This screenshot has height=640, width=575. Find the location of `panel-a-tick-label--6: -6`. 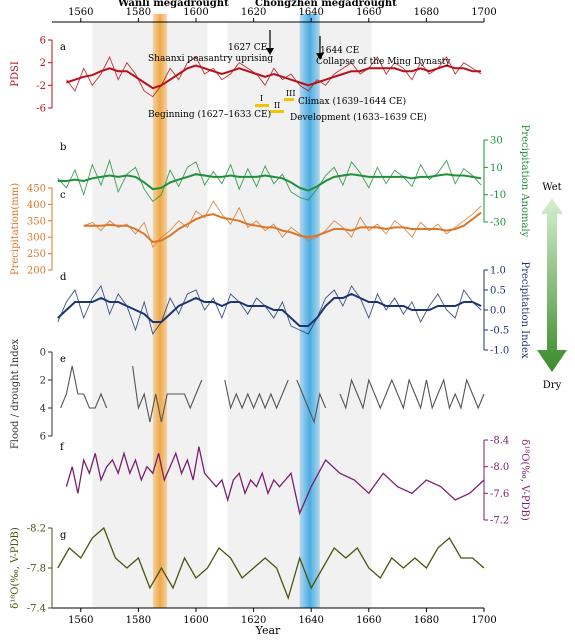

panel-a-tick-label--6: -6 is located at coordinates (41, 109).